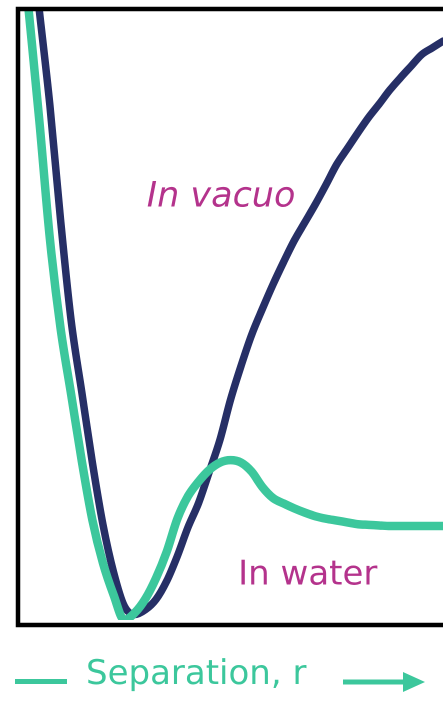 The height and width of the screenshot is (703, 443). Describe the element at coordinates (196, 673) in the screenshot. I see `x-axis-title: Separation, r` at that location.